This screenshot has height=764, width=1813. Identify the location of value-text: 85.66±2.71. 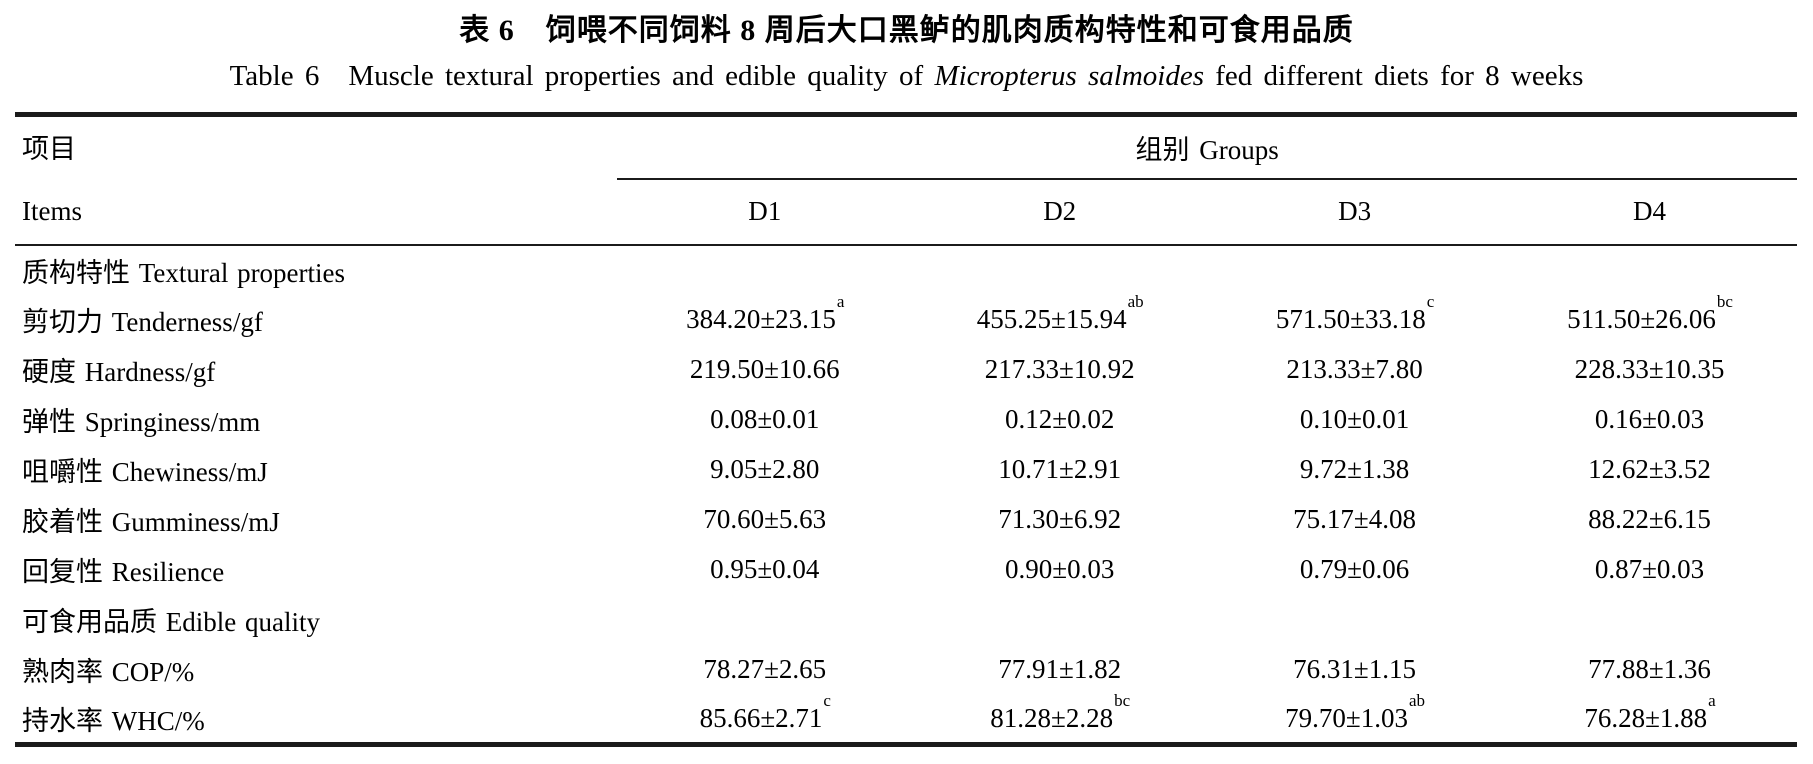
(761, 717).